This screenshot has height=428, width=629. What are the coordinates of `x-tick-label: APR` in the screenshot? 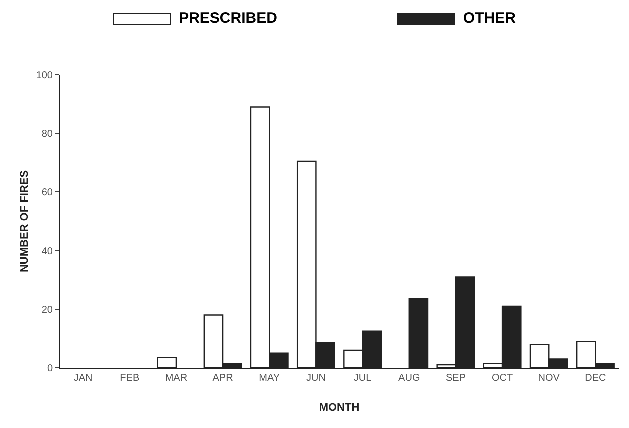 It's located at (223, 378).